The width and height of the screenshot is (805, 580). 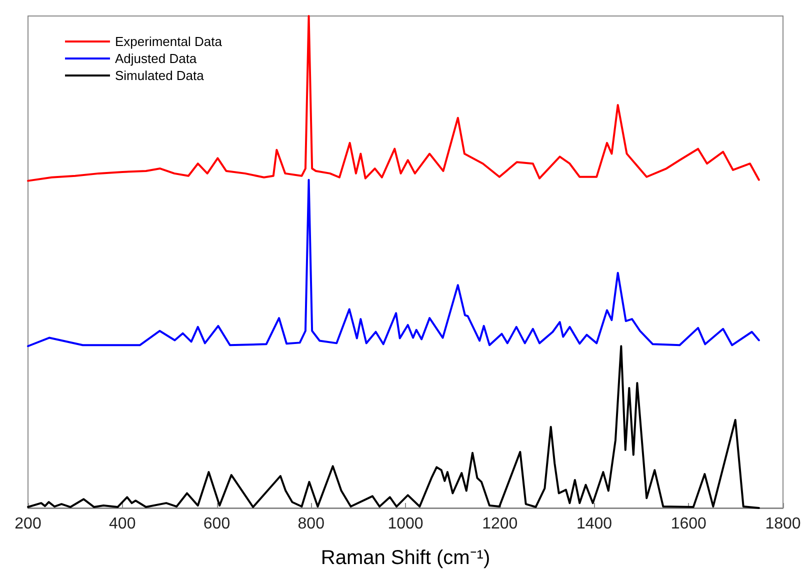 I want to click on x-tick-label: 600, so click(x=216, y=524).